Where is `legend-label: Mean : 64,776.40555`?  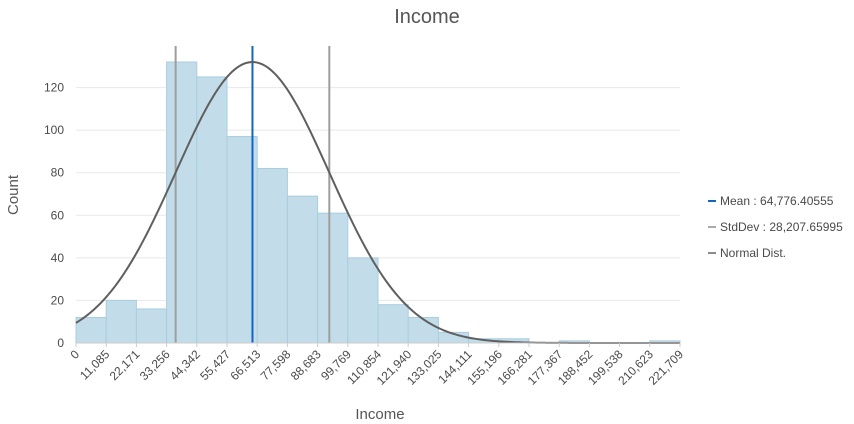 legend-label: Mean : 64,776.40555 is located at coordinates (777, 201).